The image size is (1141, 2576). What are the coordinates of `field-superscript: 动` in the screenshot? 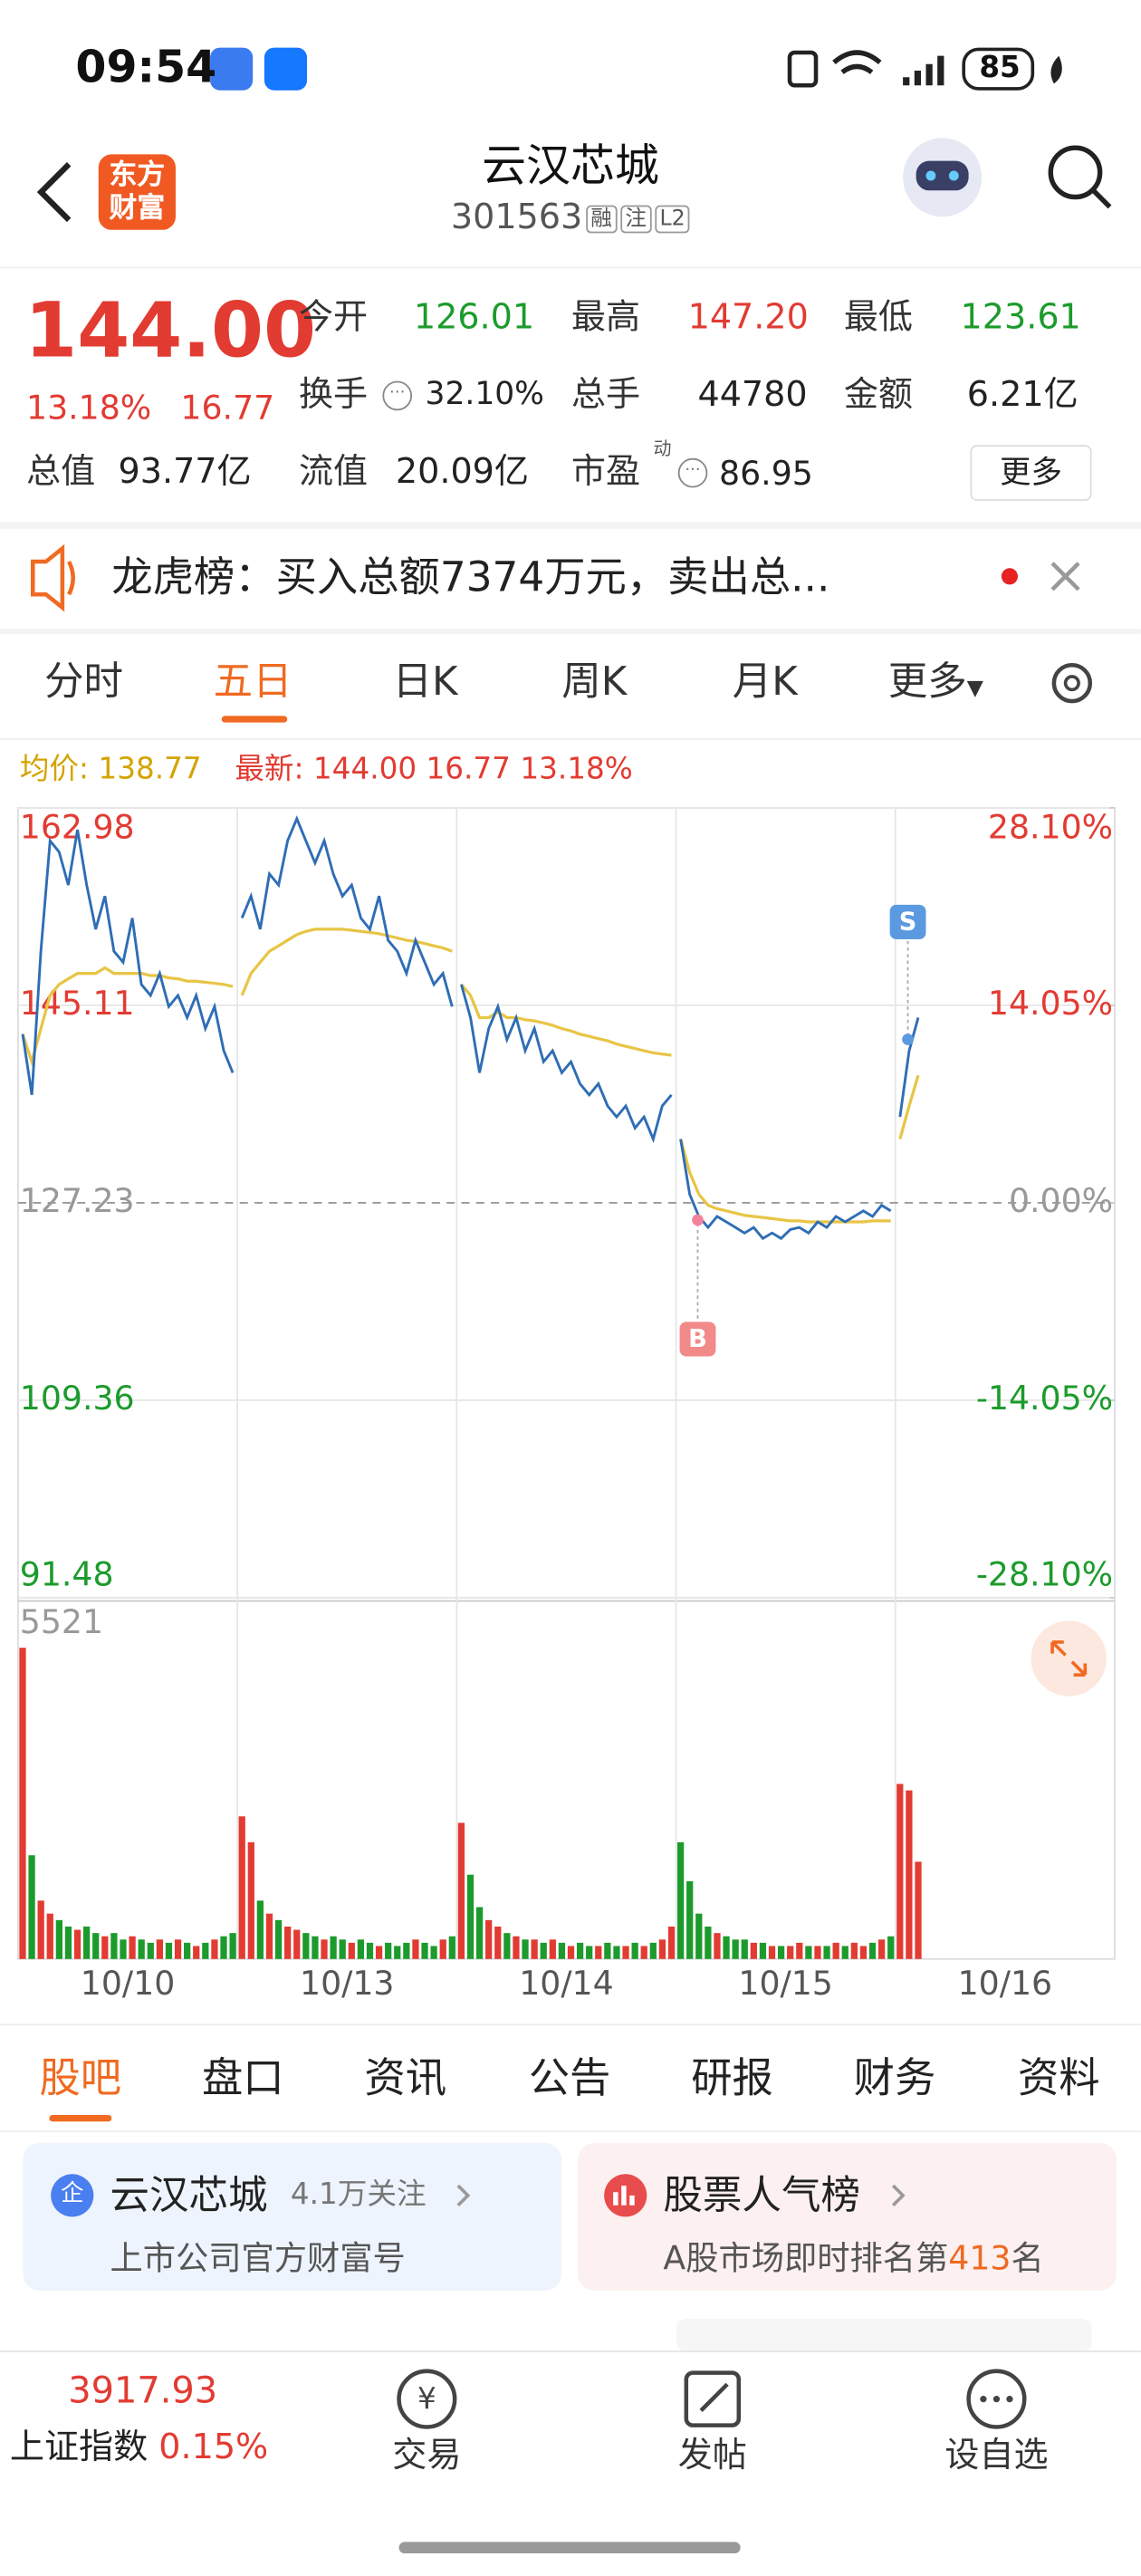 It's located at (662, 449).